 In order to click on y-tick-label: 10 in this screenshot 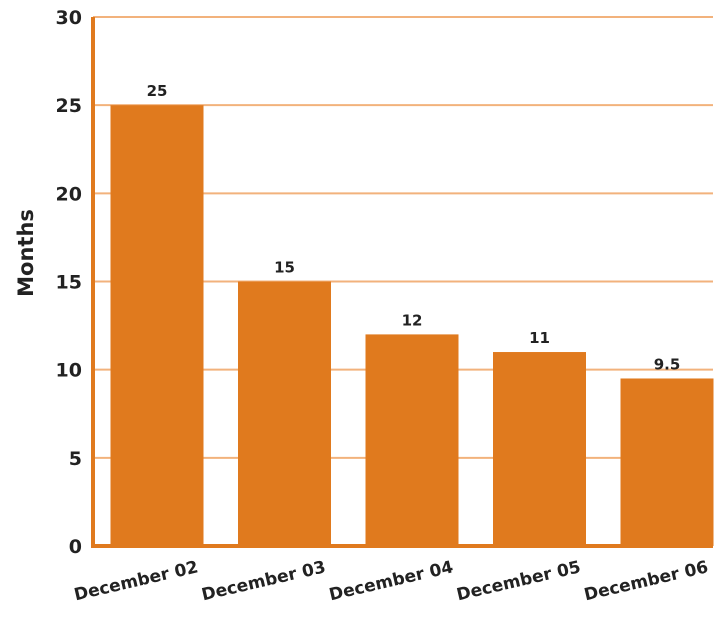, I will do `click(69, 371)`.